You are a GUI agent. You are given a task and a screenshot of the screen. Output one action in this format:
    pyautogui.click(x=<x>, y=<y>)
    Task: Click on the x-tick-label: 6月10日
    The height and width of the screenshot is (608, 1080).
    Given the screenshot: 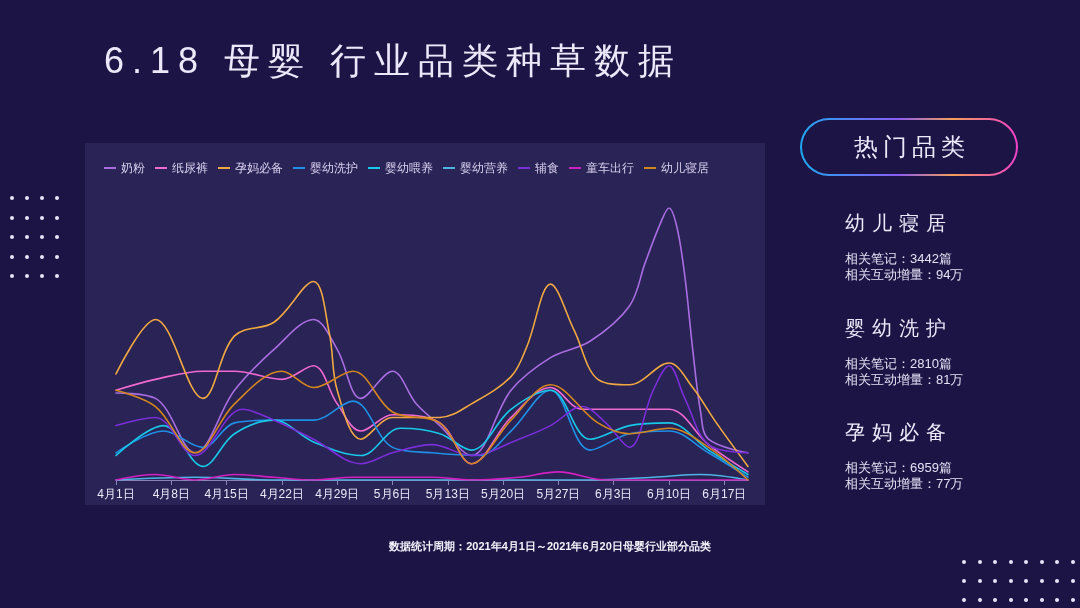 What is the action you would take?
    pyautogui.click(x=669, y=494)
    